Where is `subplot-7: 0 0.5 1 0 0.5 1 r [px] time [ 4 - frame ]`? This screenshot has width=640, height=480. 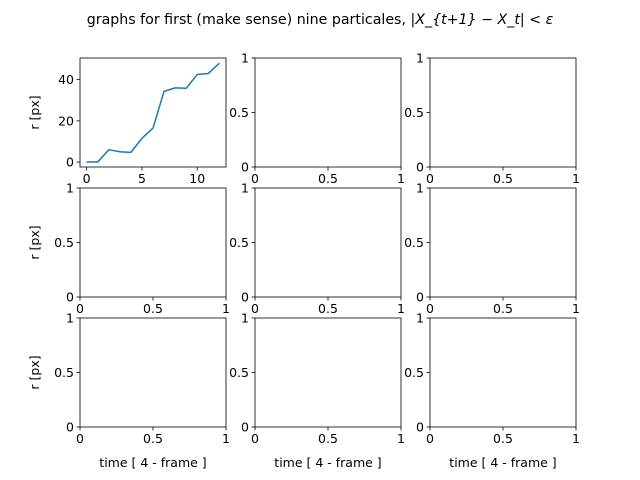
subplot-7: 0 0.5 1 0 0.5 1 r [px] time [ 4 - frame ] is located at coordinates (128, 391).